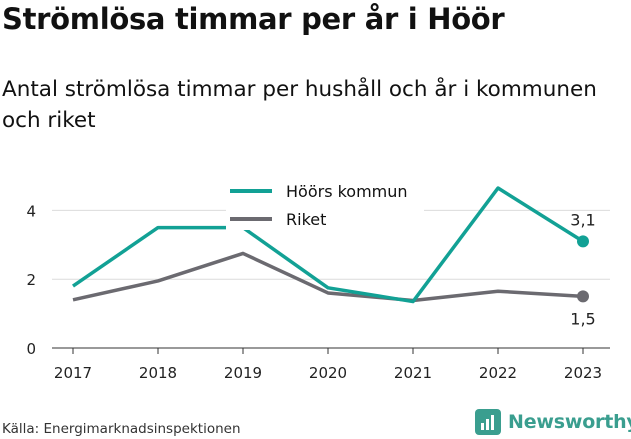 This screenshot has height=439, width=631. Describe the element at coordinates (582, 219) in the screenshot. I see `end-value-label: 3,1` at that location.